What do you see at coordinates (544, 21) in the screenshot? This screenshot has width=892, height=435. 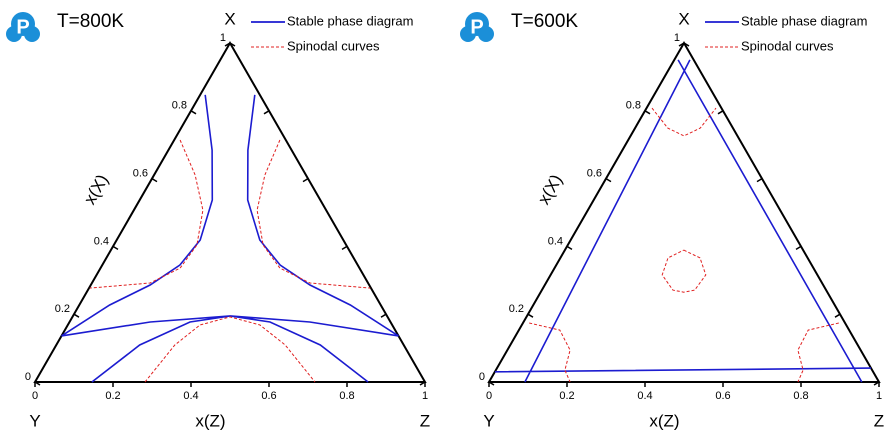 I see `chart-title: T=600K` at bounding box center [544, 21].